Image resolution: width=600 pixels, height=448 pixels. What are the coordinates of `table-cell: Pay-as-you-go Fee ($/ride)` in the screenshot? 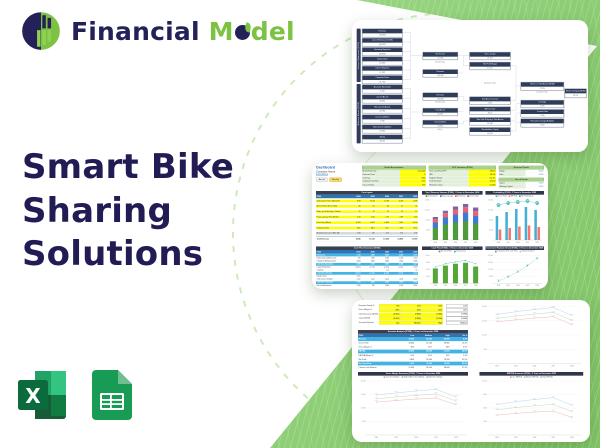 It's located at (331, 217).